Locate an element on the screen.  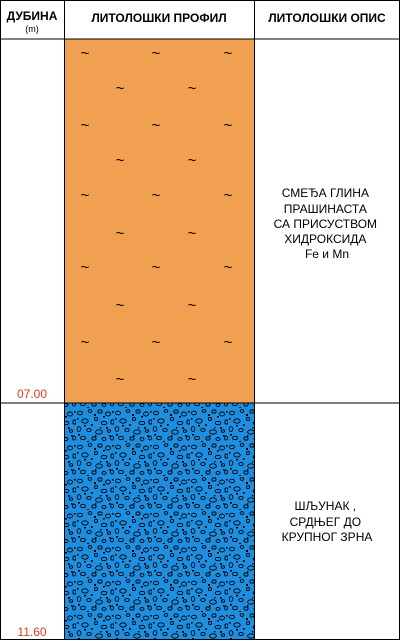
description-layer-2-line: КРУПНОГ ЗРНА is located at coordinates (327, 537).